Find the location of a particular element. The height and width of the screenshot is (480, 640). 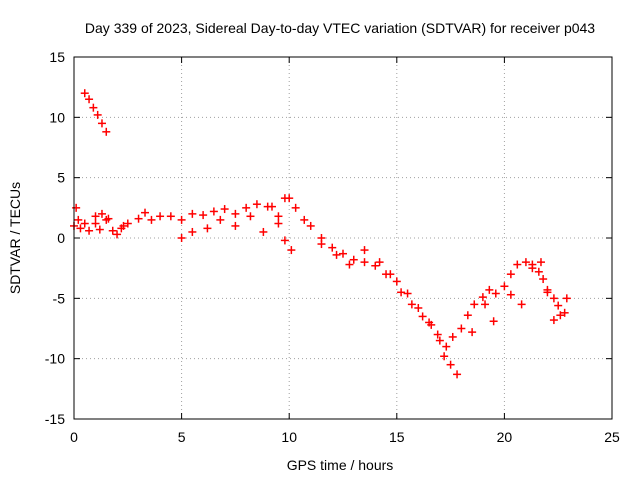

y-tick-label: -15 is located at coordinates (55, 419).